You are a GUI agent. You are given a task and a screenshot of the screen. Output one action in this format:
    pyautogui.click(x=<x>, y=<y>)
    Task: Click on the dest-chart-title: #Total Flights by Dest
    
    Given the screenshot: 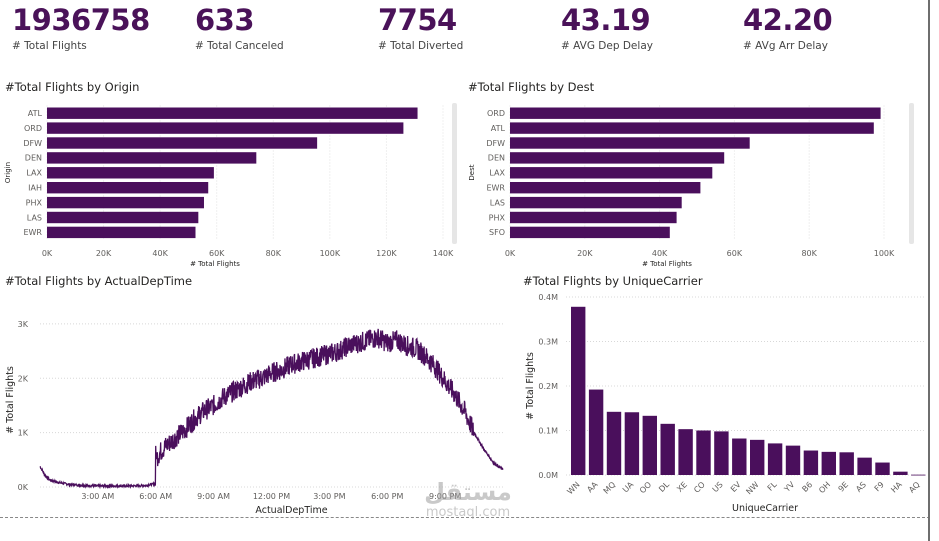 What is the action you would take?
    pyautogui.click(x=531, y=87)
    